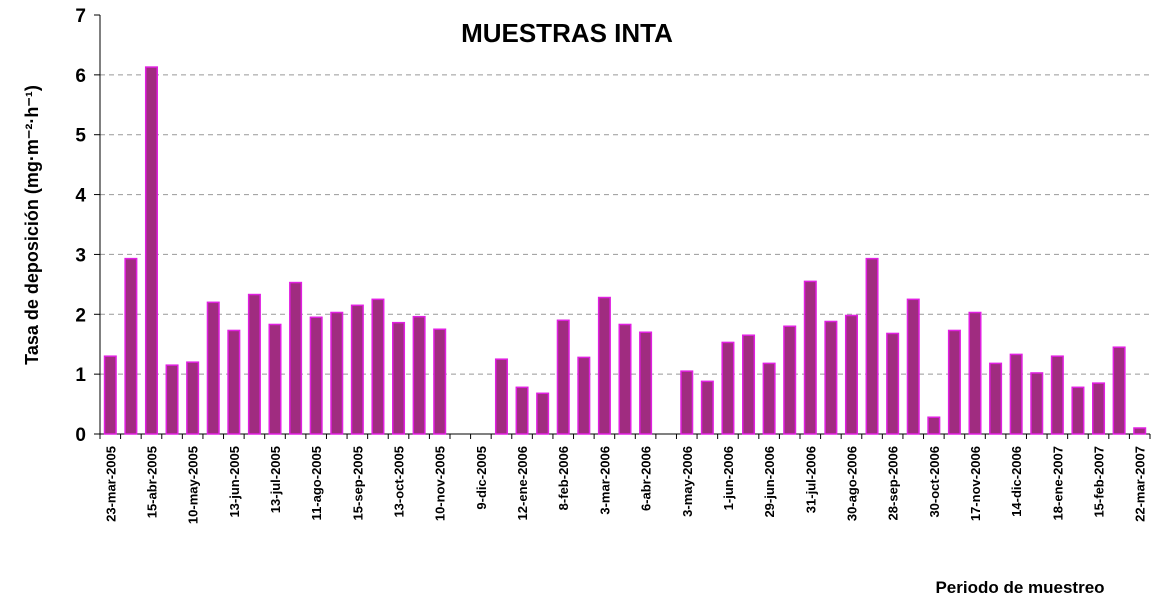 The height and width of the screenshot is (600, 1155). What do you see at coordinates (80, 76) in the screenshot?
I see `y-tick-label: 6` at bounding box center [80, 76].